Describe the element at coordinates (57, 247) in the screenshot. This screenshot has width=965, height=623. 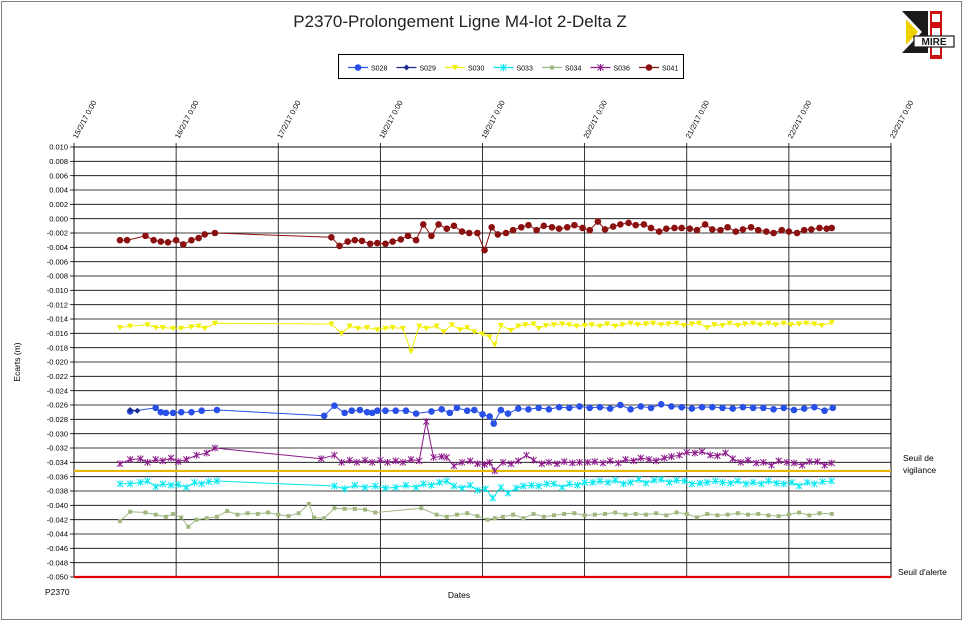
I see `y-tick-label: -0.004` at that location.